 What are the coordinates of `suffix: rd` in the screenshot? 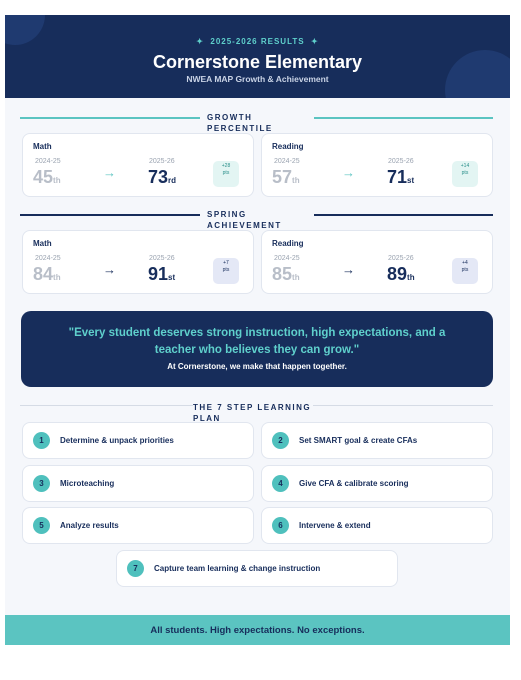 It's located at (172, 180).